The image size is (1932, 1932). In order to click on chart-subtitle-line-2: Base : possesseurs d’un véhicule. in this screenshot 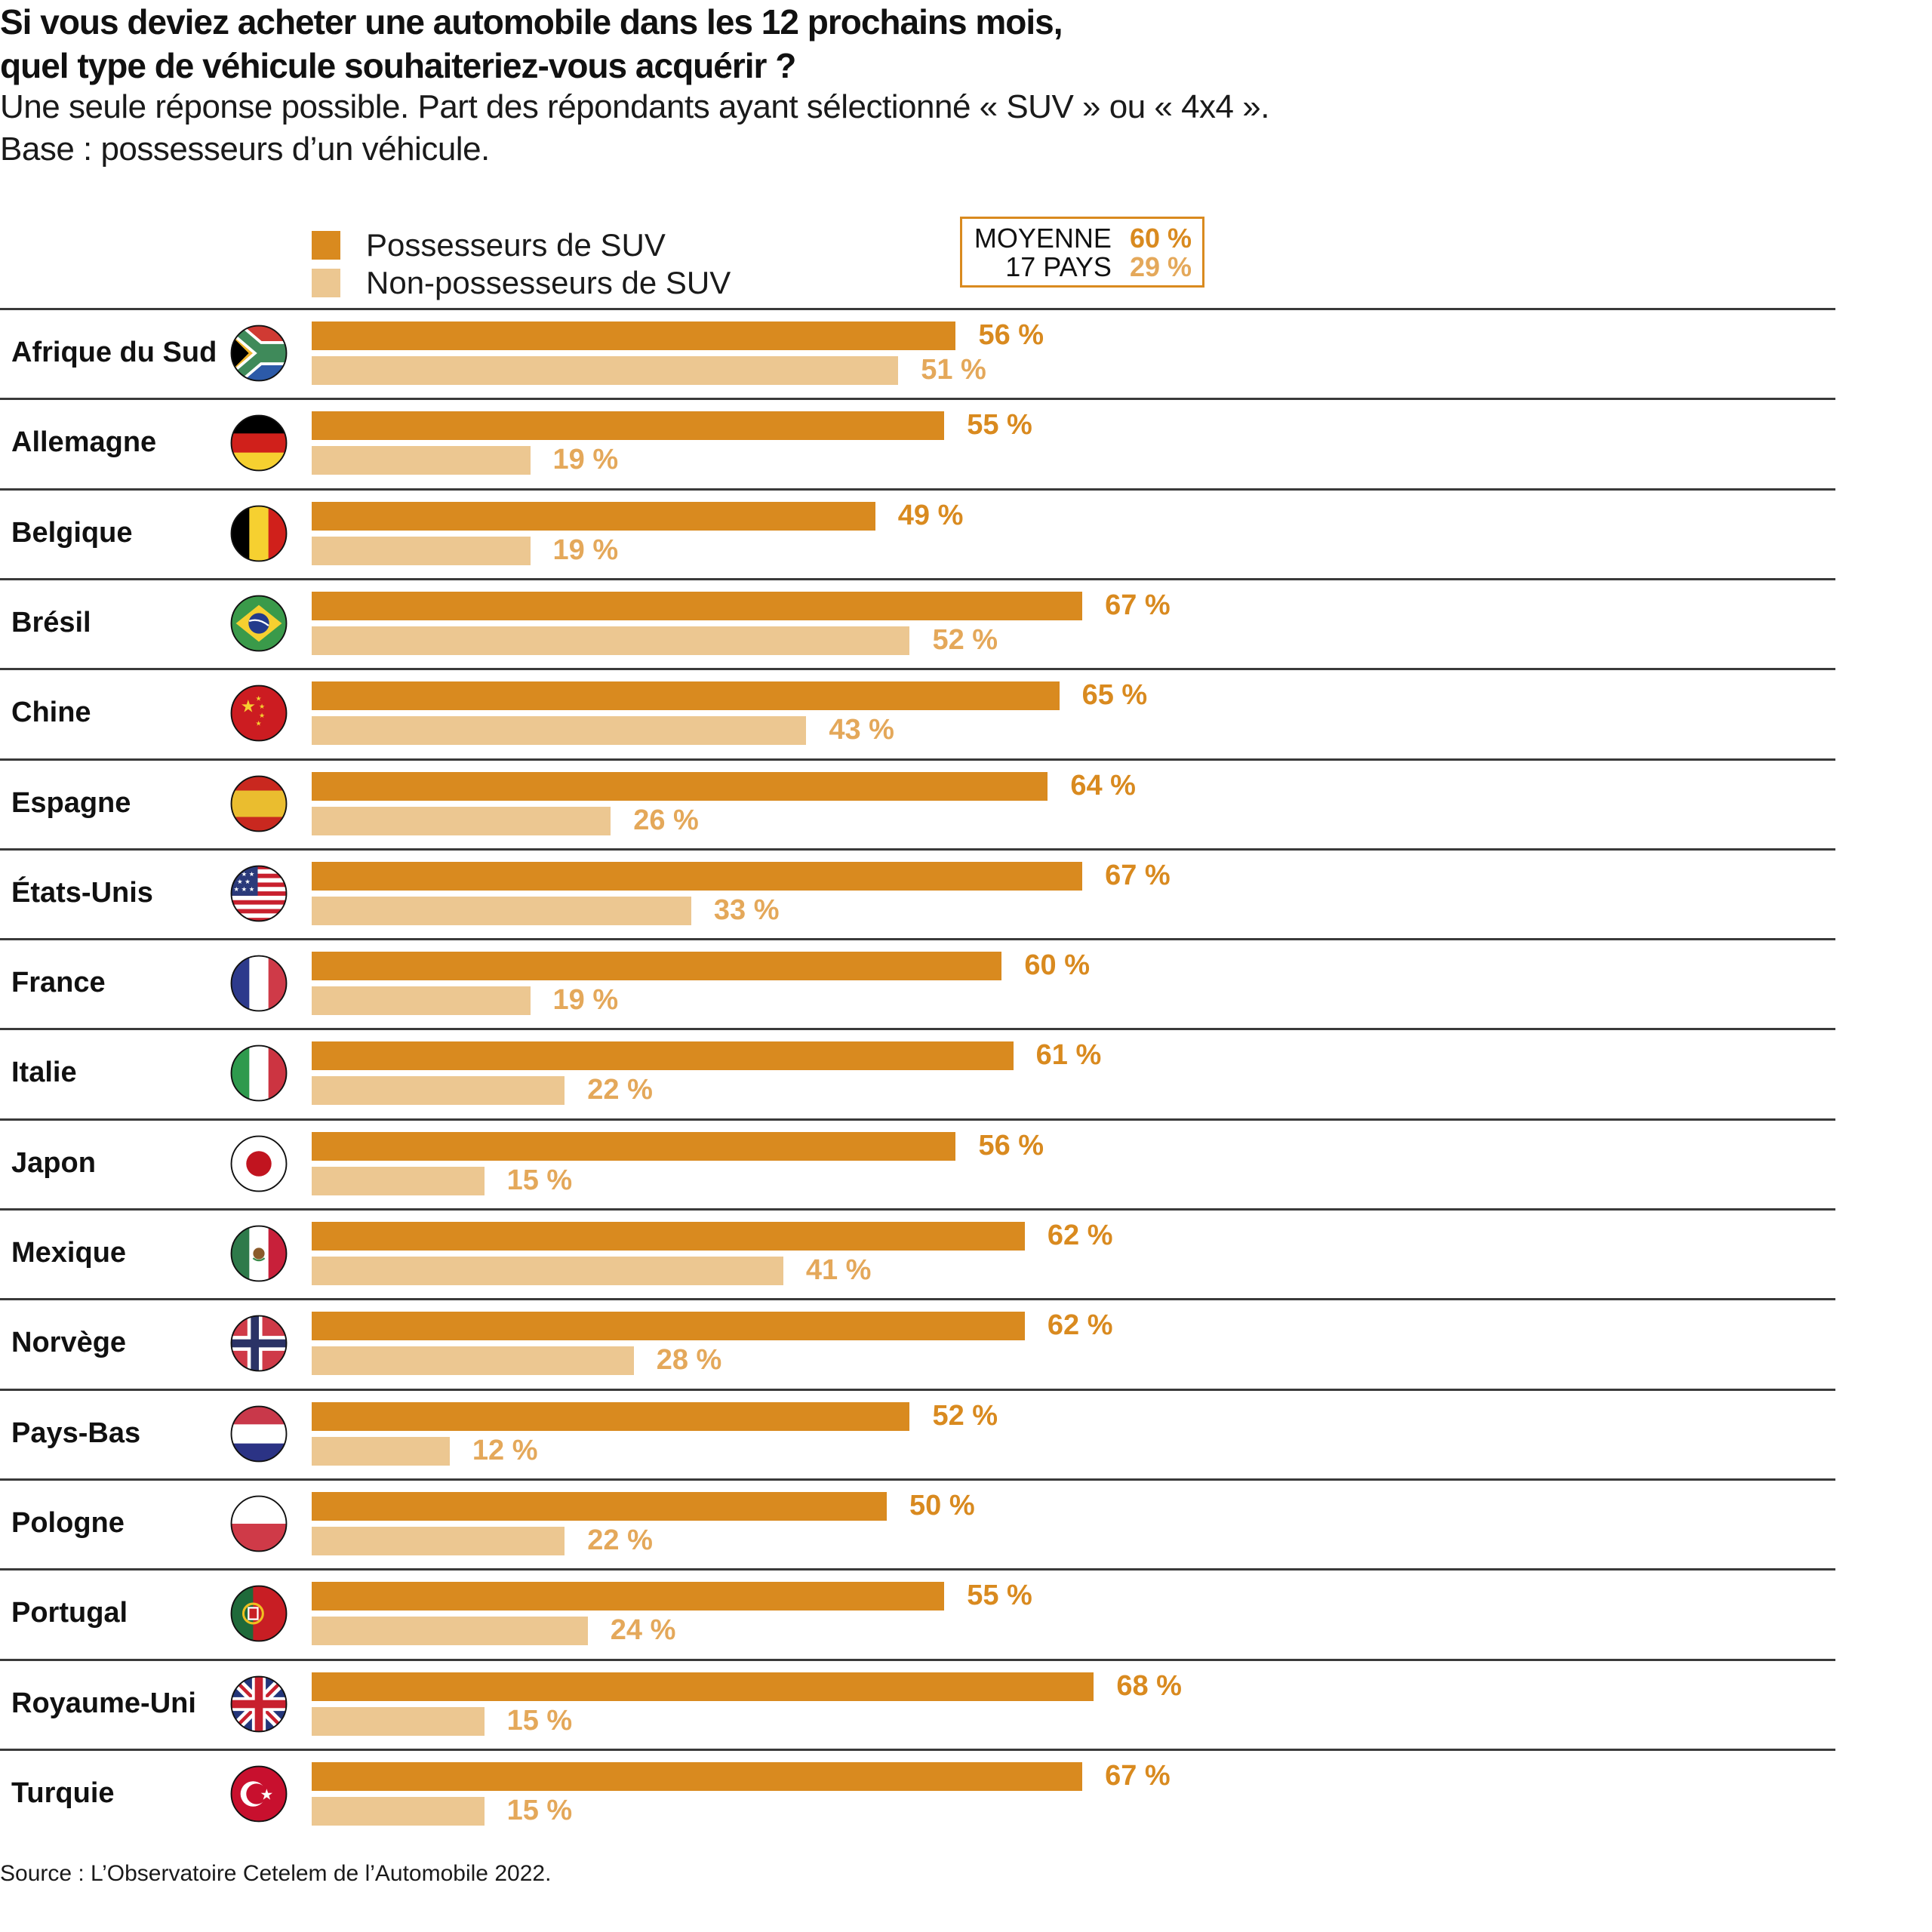, I will do `click(245, 149)`.